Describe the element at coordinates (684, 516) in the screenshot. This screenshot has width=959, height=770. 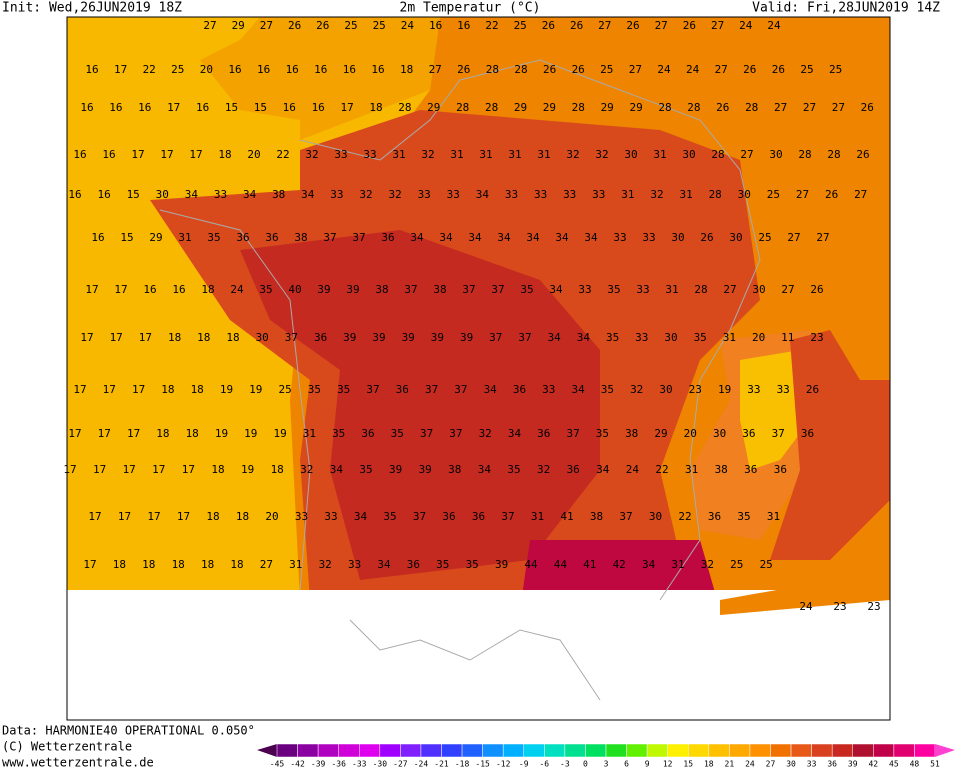
I see `temp-label: 22` at that location.